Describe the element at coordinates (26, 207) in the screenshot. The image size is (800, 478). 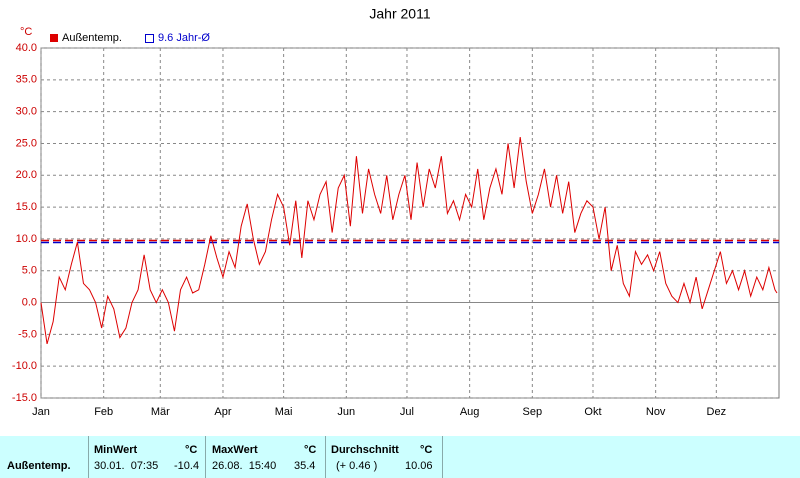
I see `y-tick-label: 15.0` at that location.